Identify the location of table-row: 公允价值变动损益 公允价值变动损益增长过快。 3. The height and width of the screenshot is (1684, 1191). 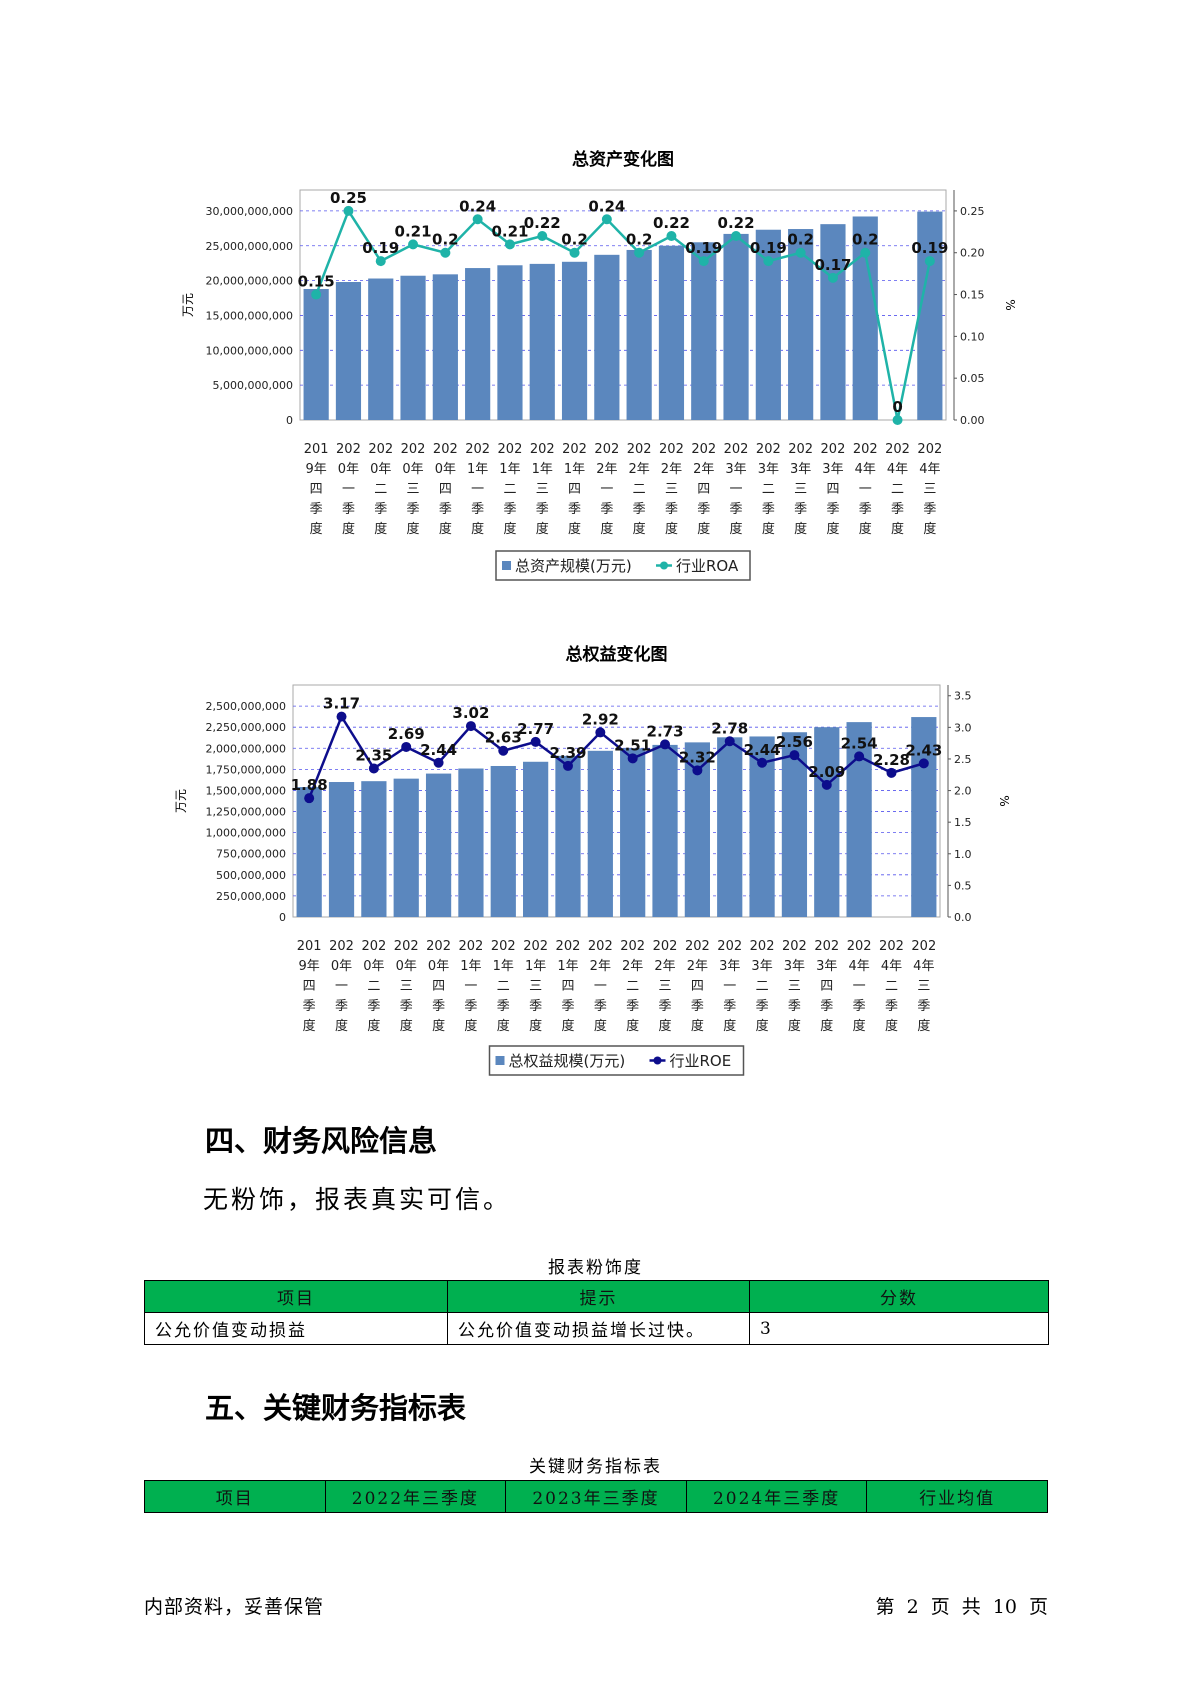
(596, 1328).